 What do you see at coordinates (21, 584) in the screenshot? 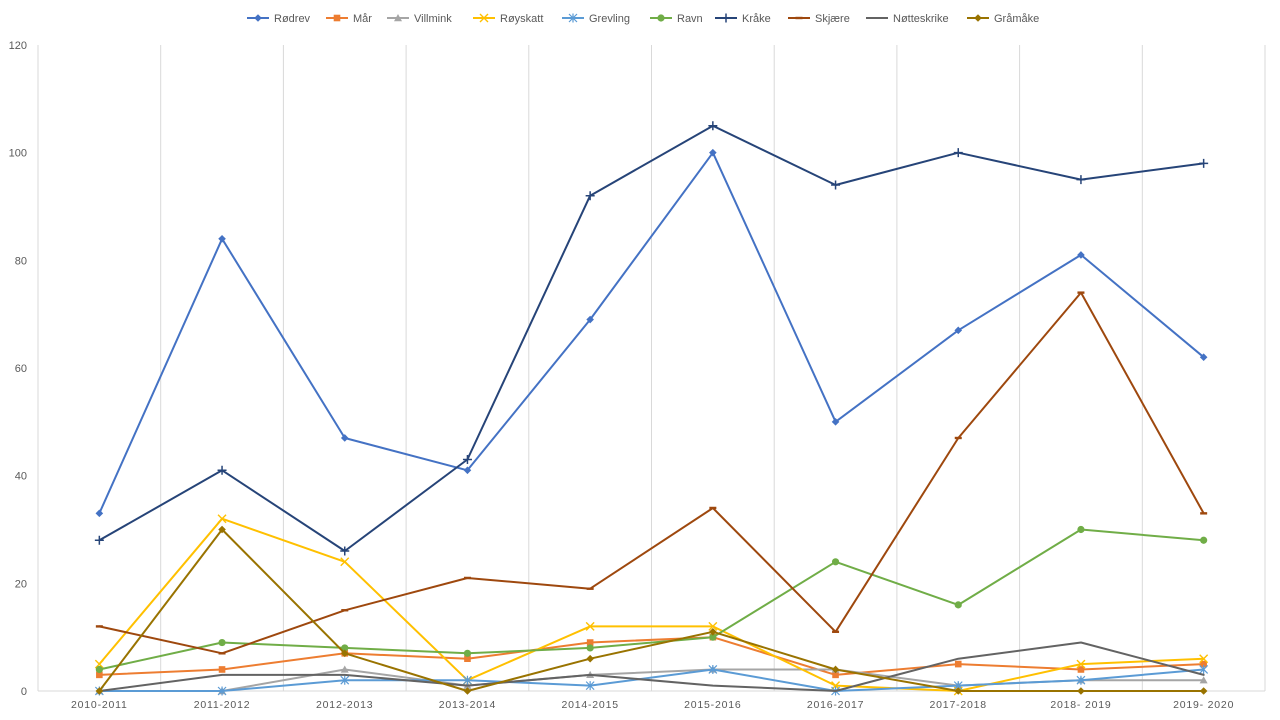
I see `y-tick-label: 20` at bounding box center [21, 584].